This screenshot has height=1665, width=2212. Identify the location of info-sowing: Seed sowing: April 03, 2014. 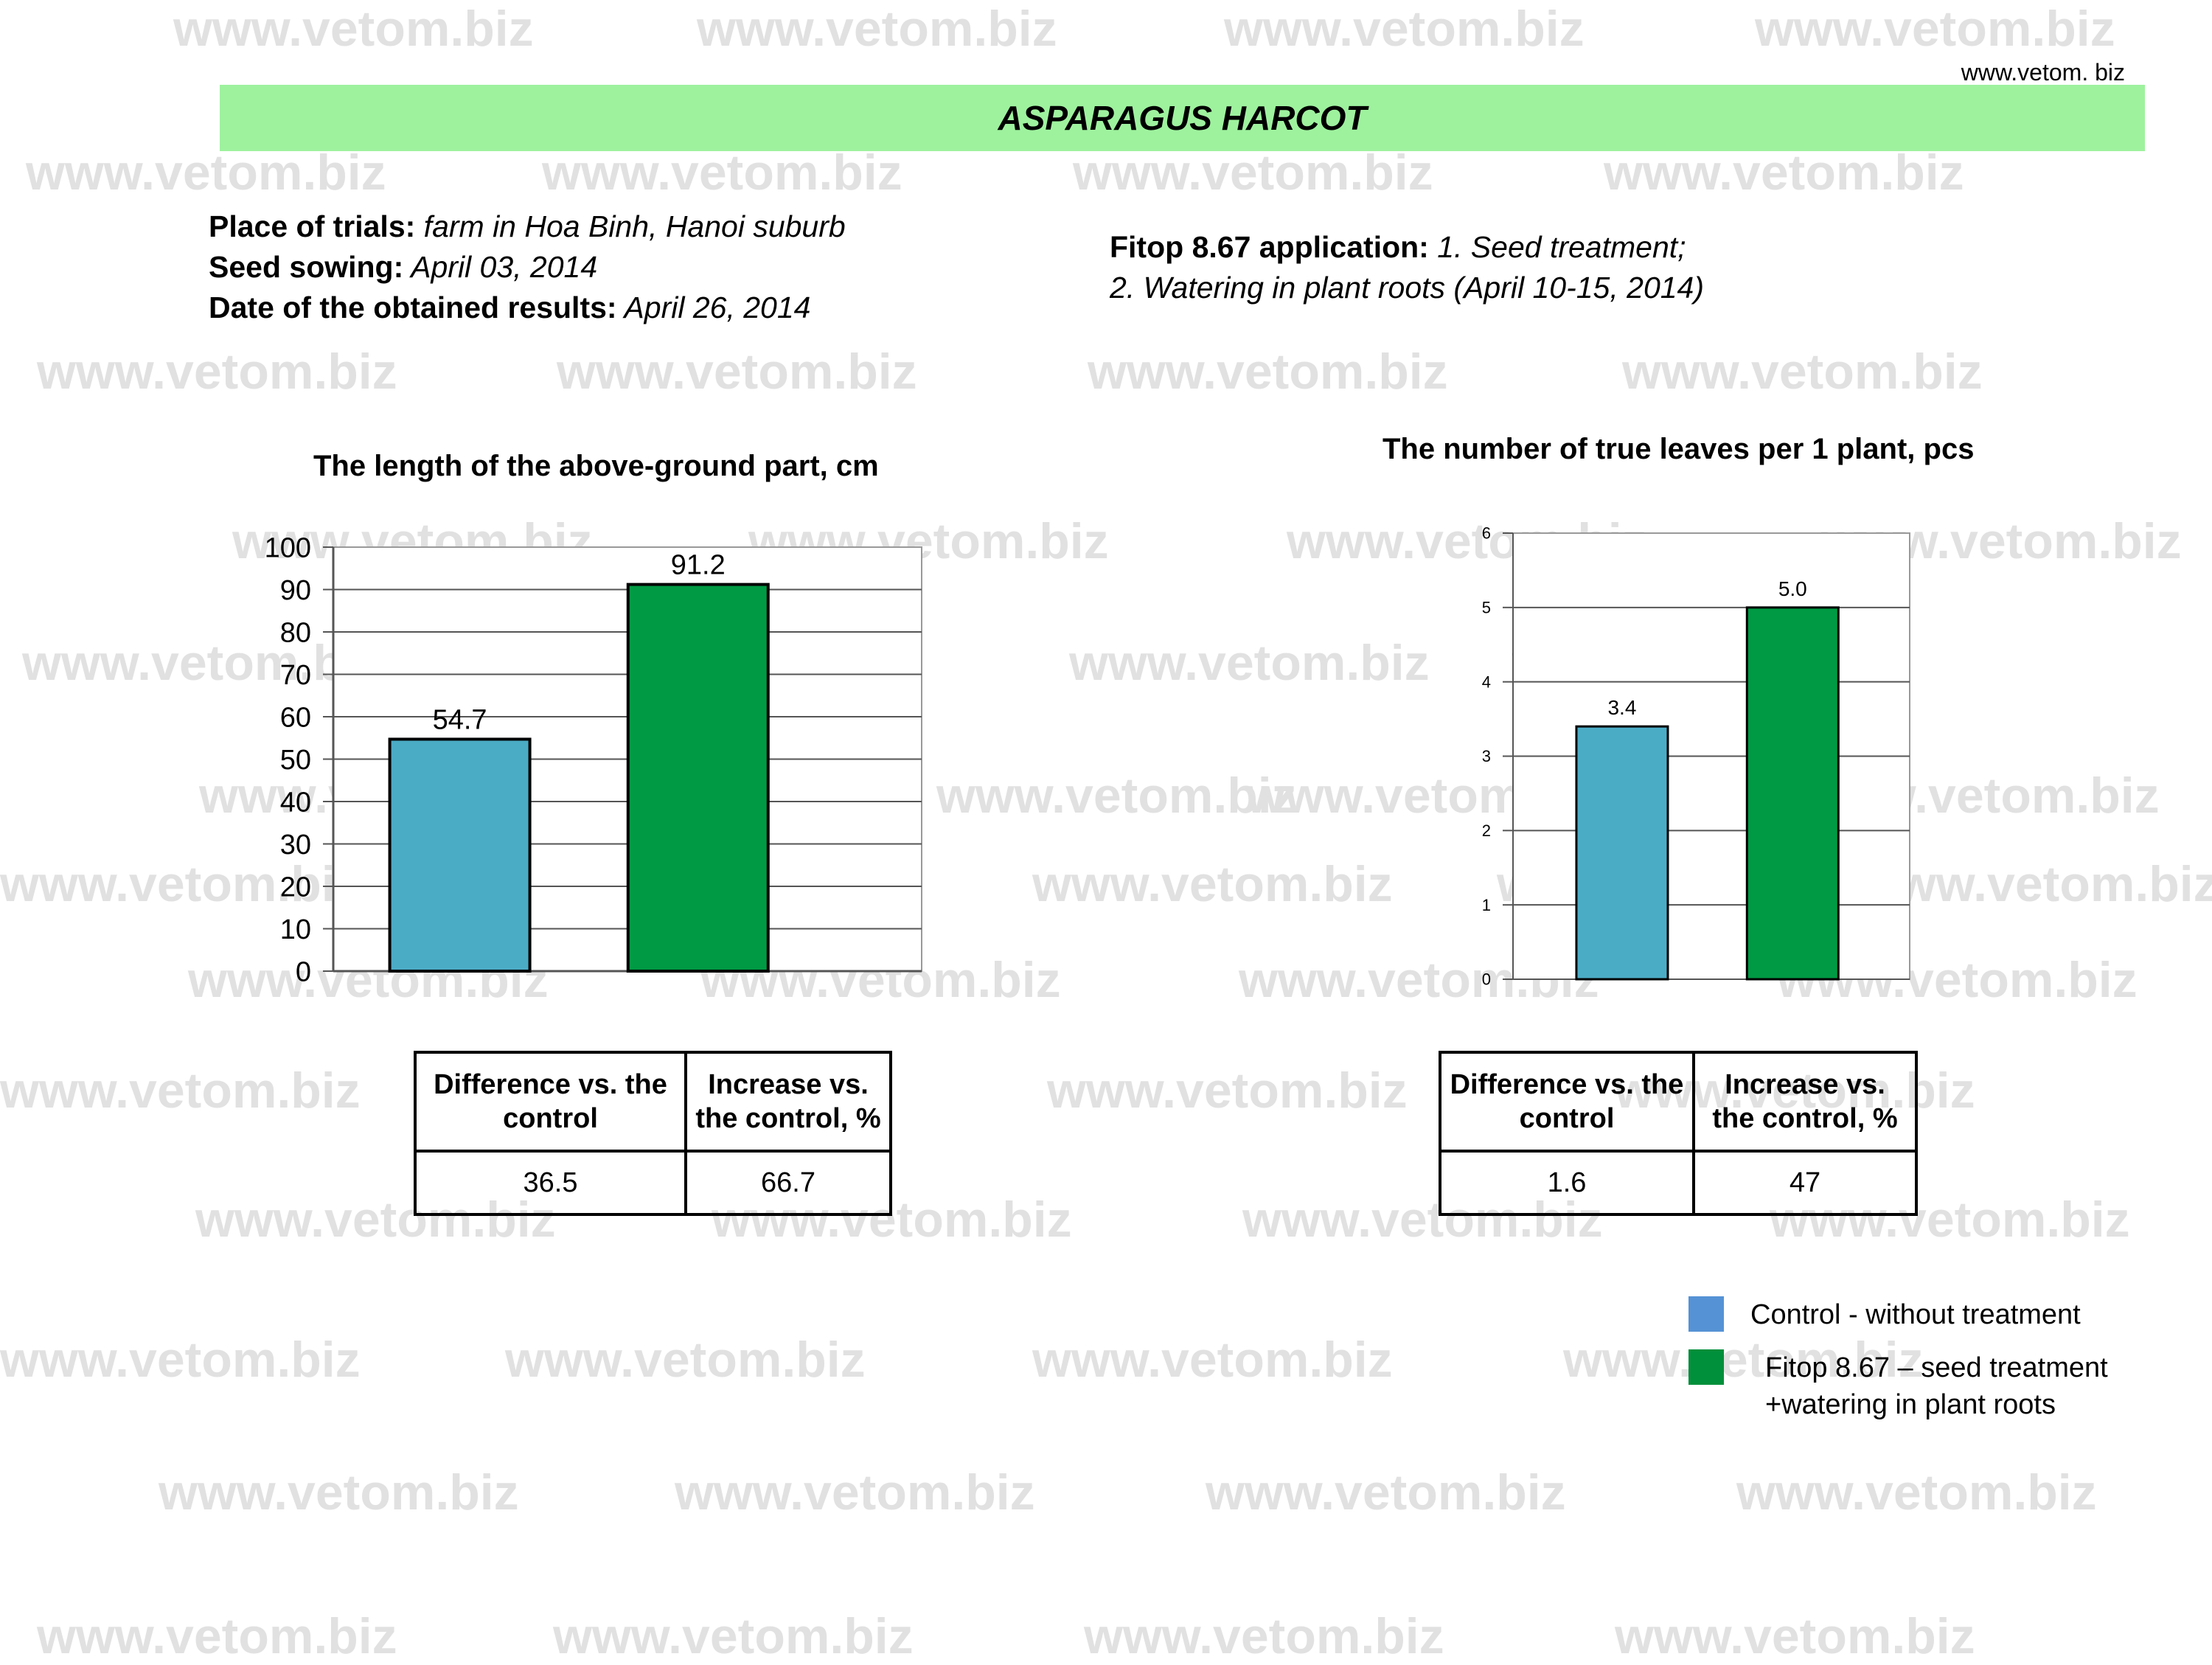
(403, 267).